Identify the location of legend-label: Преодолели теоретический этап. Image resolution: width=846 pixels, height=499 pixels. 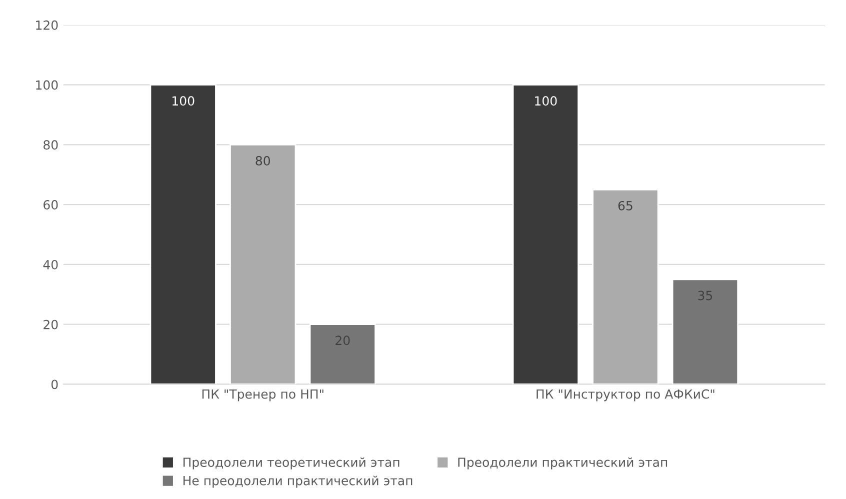
(292, 463).